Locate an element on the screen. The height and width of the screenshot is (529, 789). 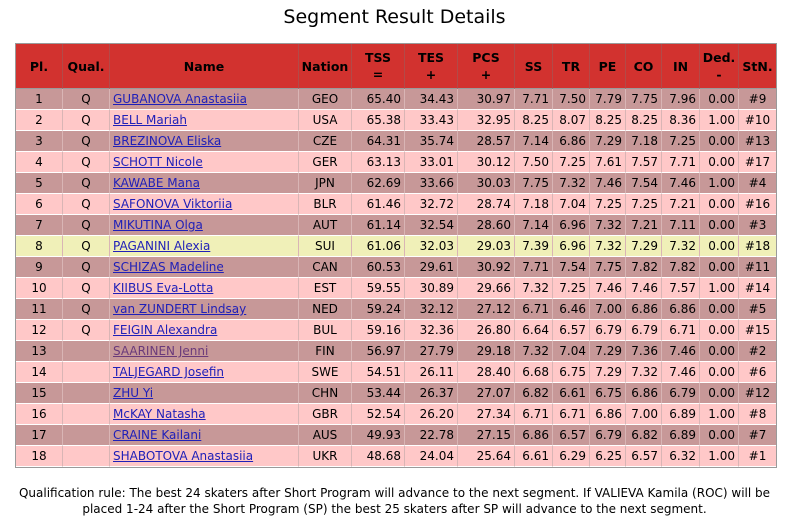
co-cell: 6.57 is located at coordinates (644, 456).